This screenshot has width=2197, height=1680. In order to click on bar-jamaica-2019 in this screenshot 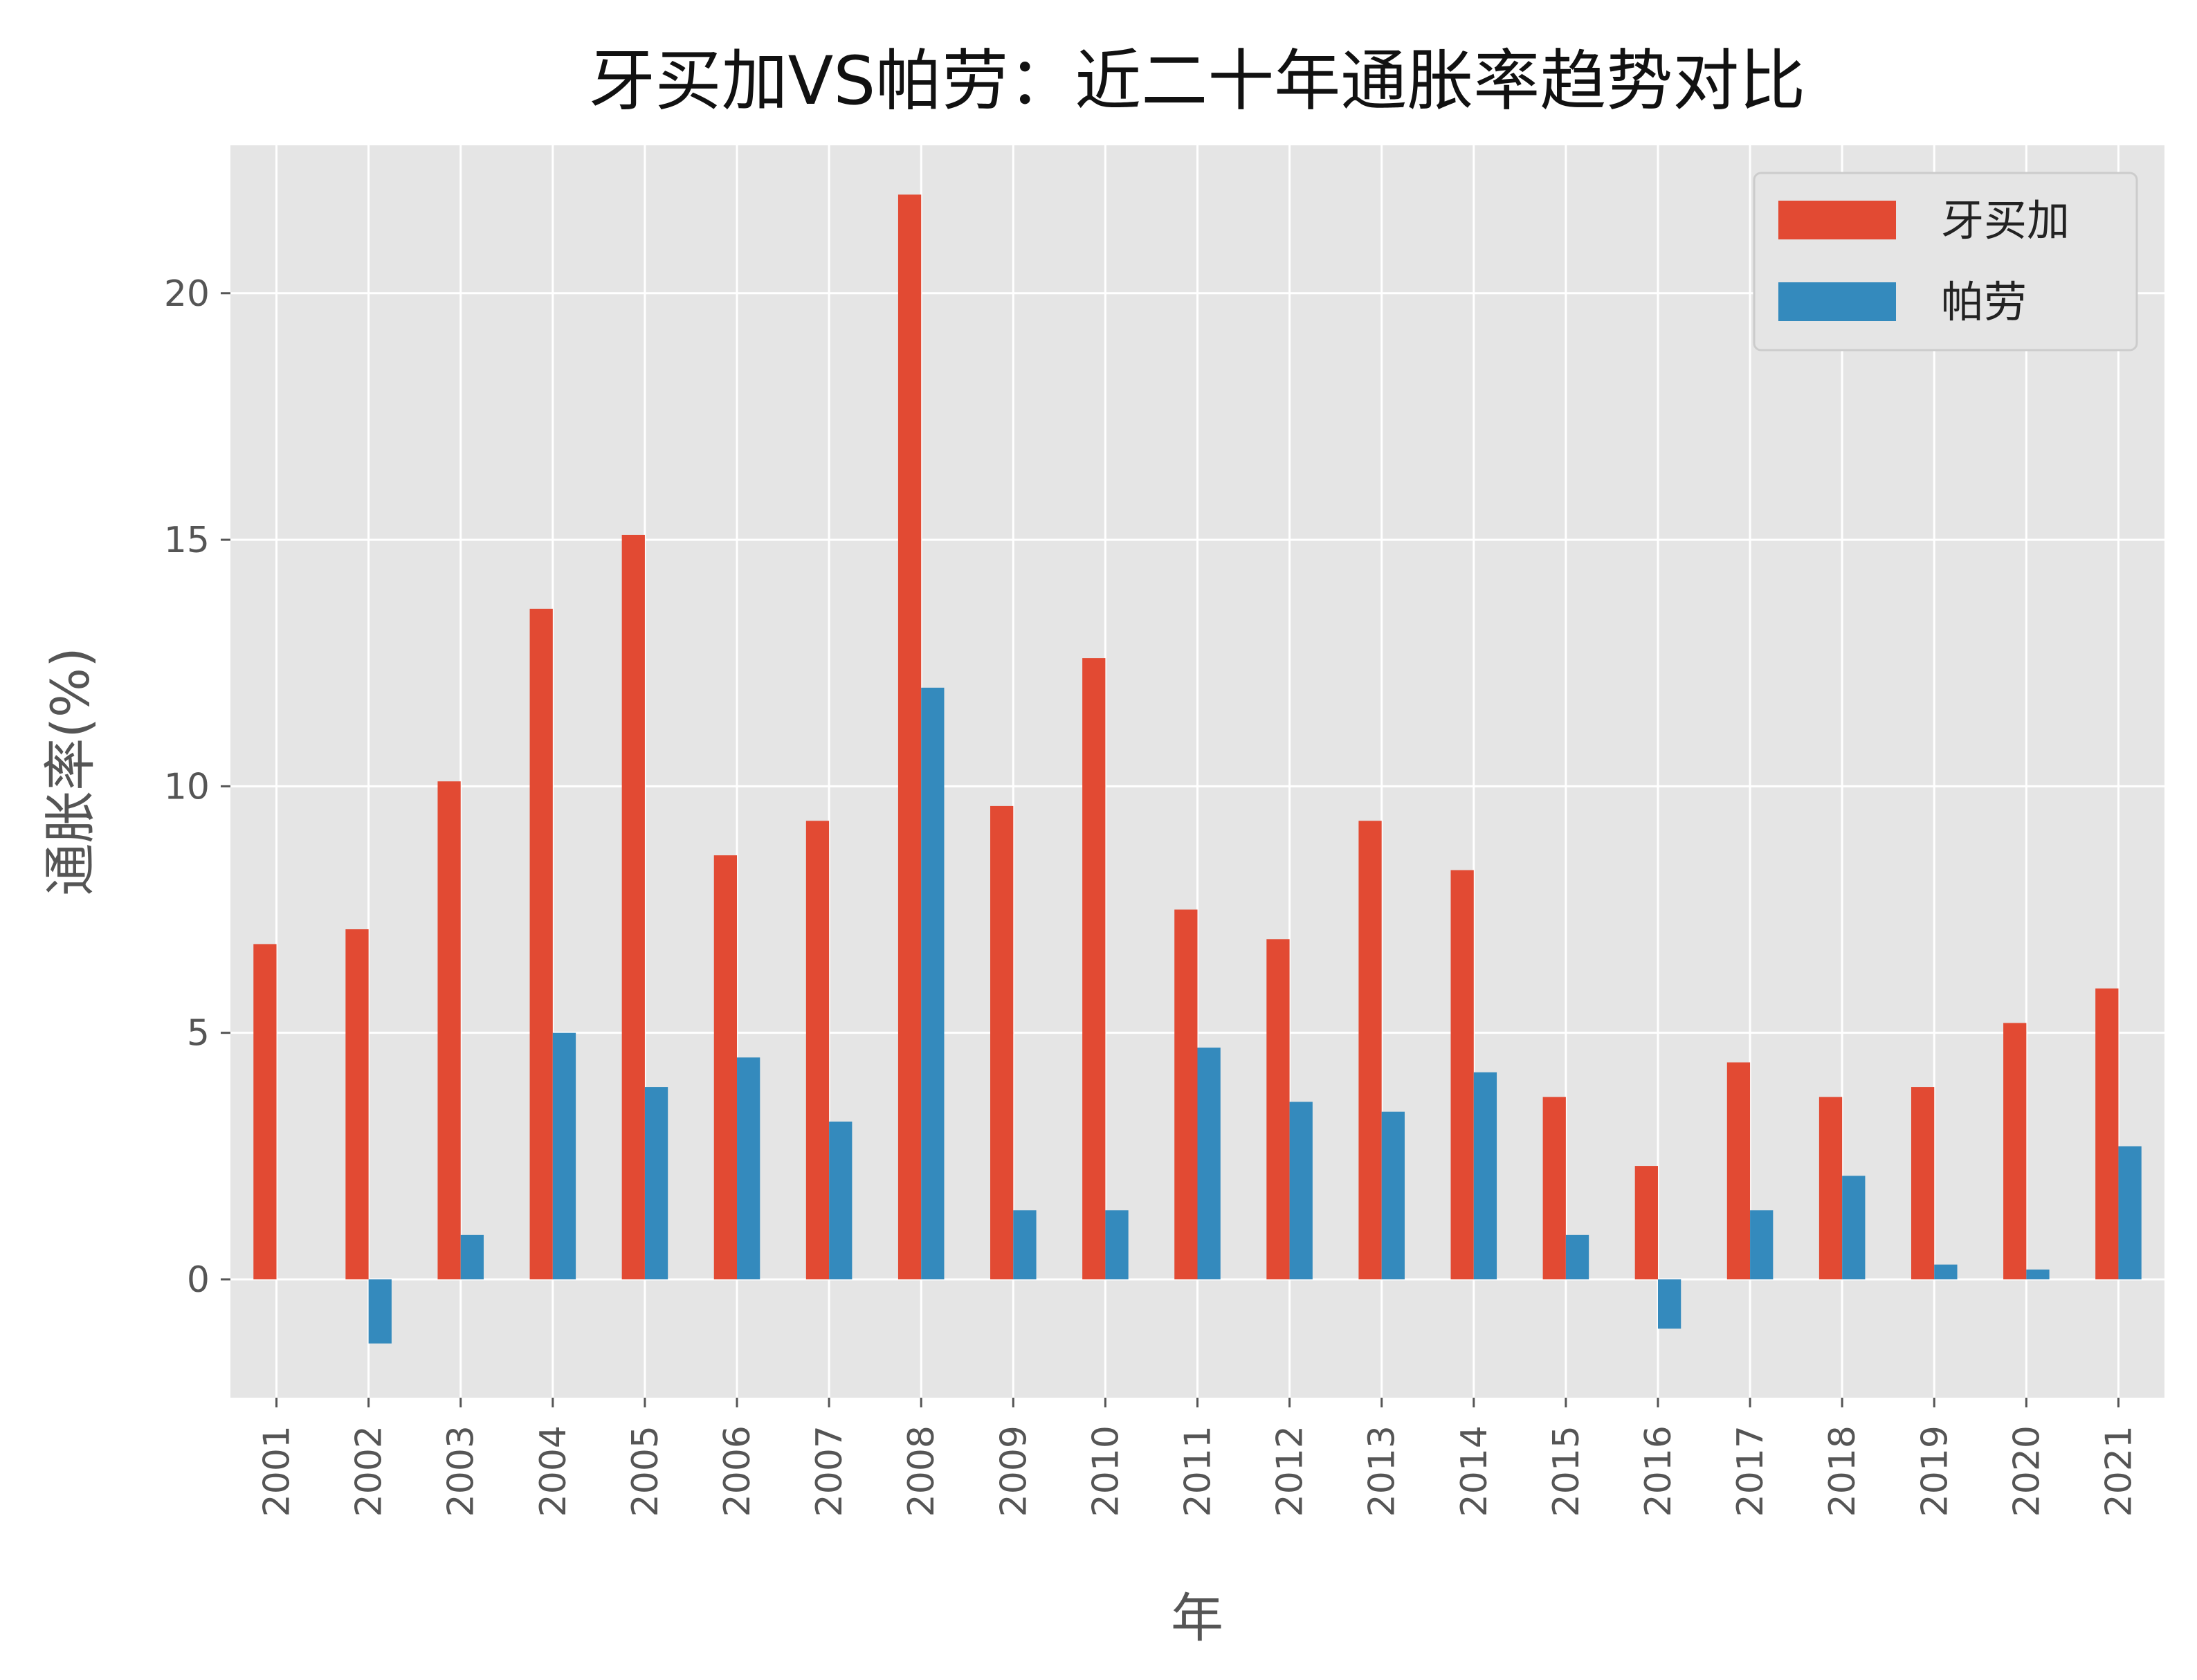, I will do `click(1923, 1183)`.